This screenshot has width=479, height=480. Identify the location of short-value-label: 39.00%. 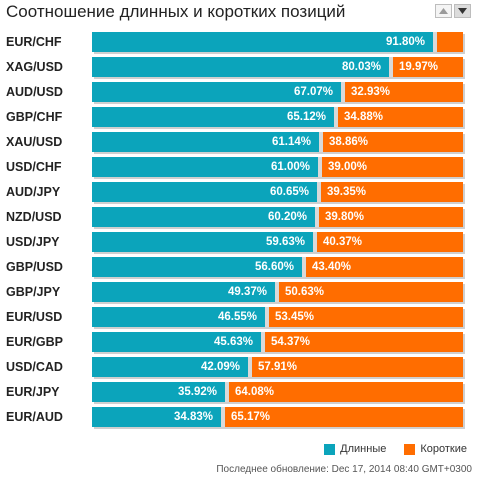
(348, 167).